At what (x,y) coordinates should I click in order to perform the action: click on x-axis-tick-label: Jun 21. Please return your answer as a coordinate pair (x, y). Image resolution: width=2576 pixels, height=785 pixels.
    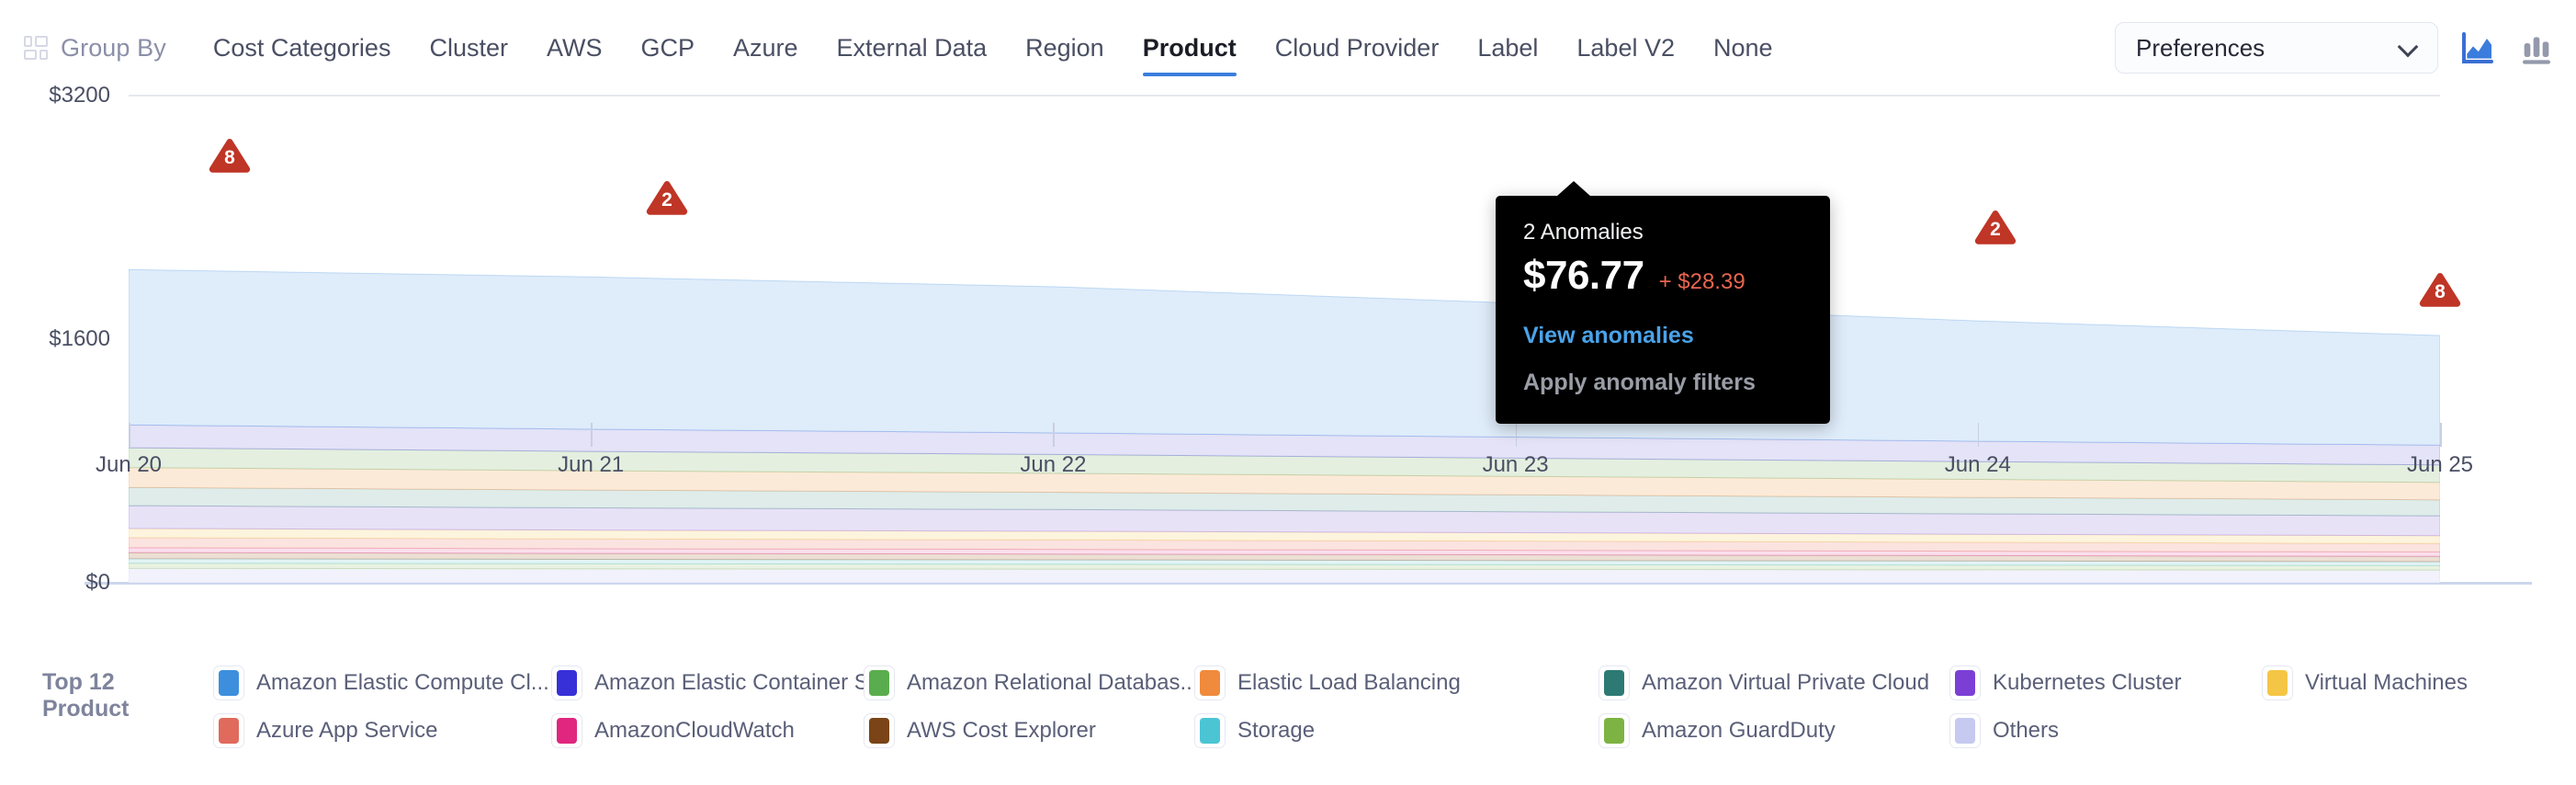
    Looking at the image, I should click on (591, 464).